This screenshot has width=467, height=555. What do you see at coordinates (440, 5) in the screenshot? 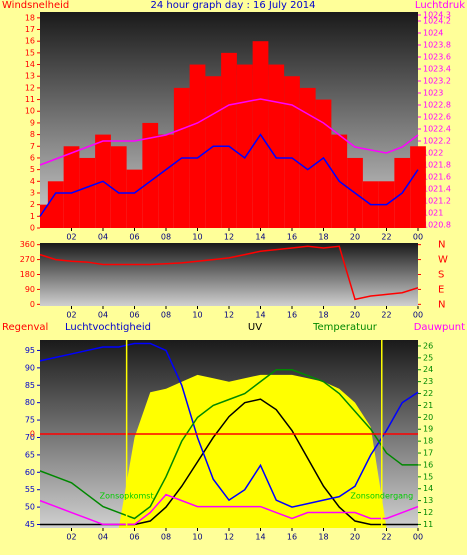
I see `y2-label: Luchtdruk` at bounding box center [440, 5].